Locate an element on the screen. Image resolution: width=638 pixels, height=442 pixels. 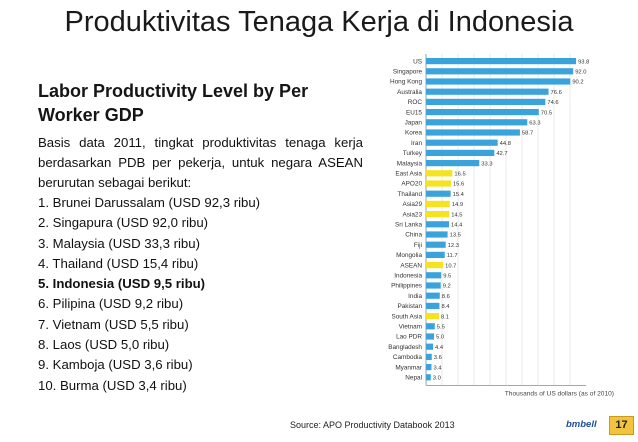
value-label: 44.8 is located at coordinates (505, 144).